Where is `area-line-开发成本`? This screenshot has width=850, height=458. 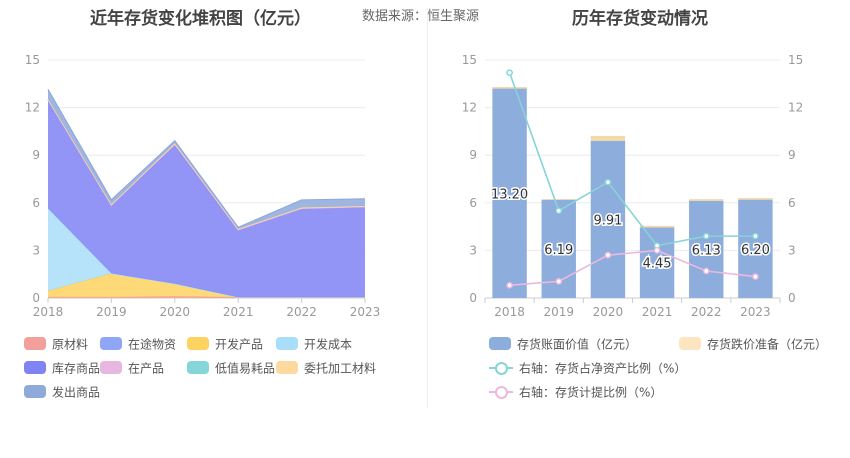
area-line-开发成本 is located at coordinates (206, 252).